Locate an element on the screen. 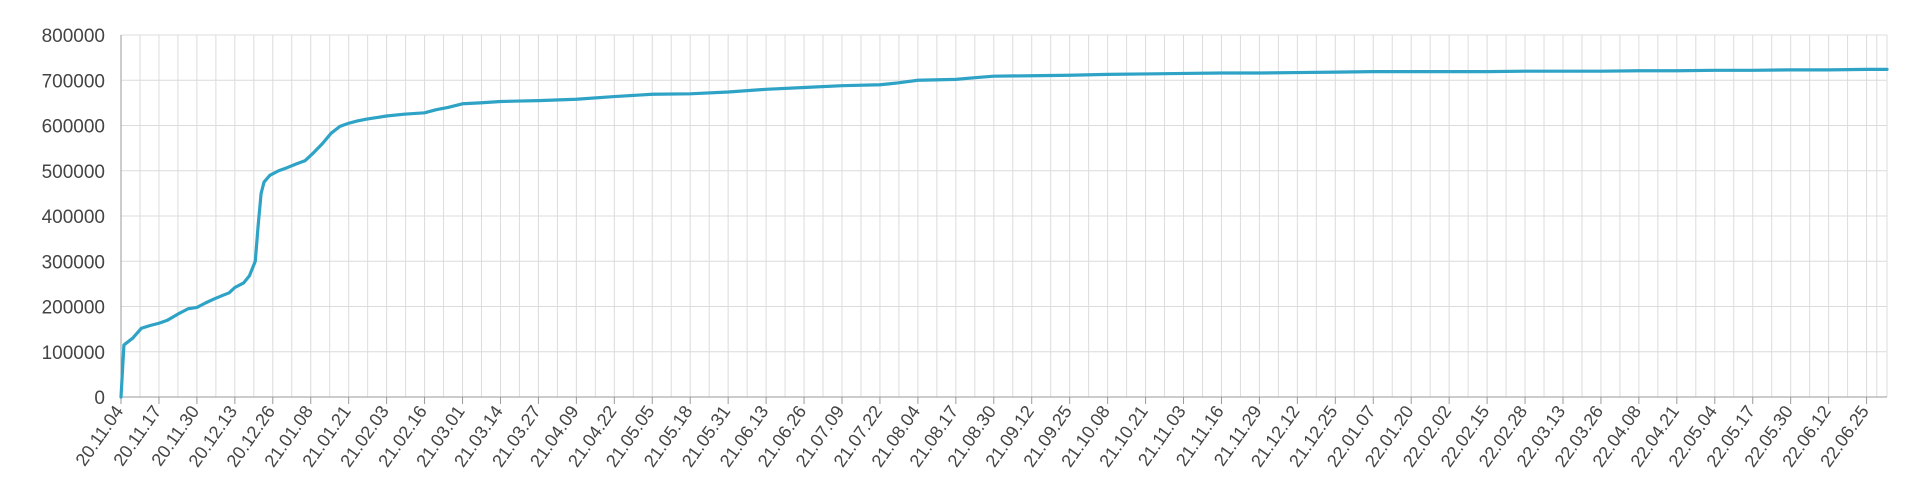 Image resolution: width=1908 pixels, height=502 pixels. y-tick-label: 300000 is located at coordinates (73, 262).